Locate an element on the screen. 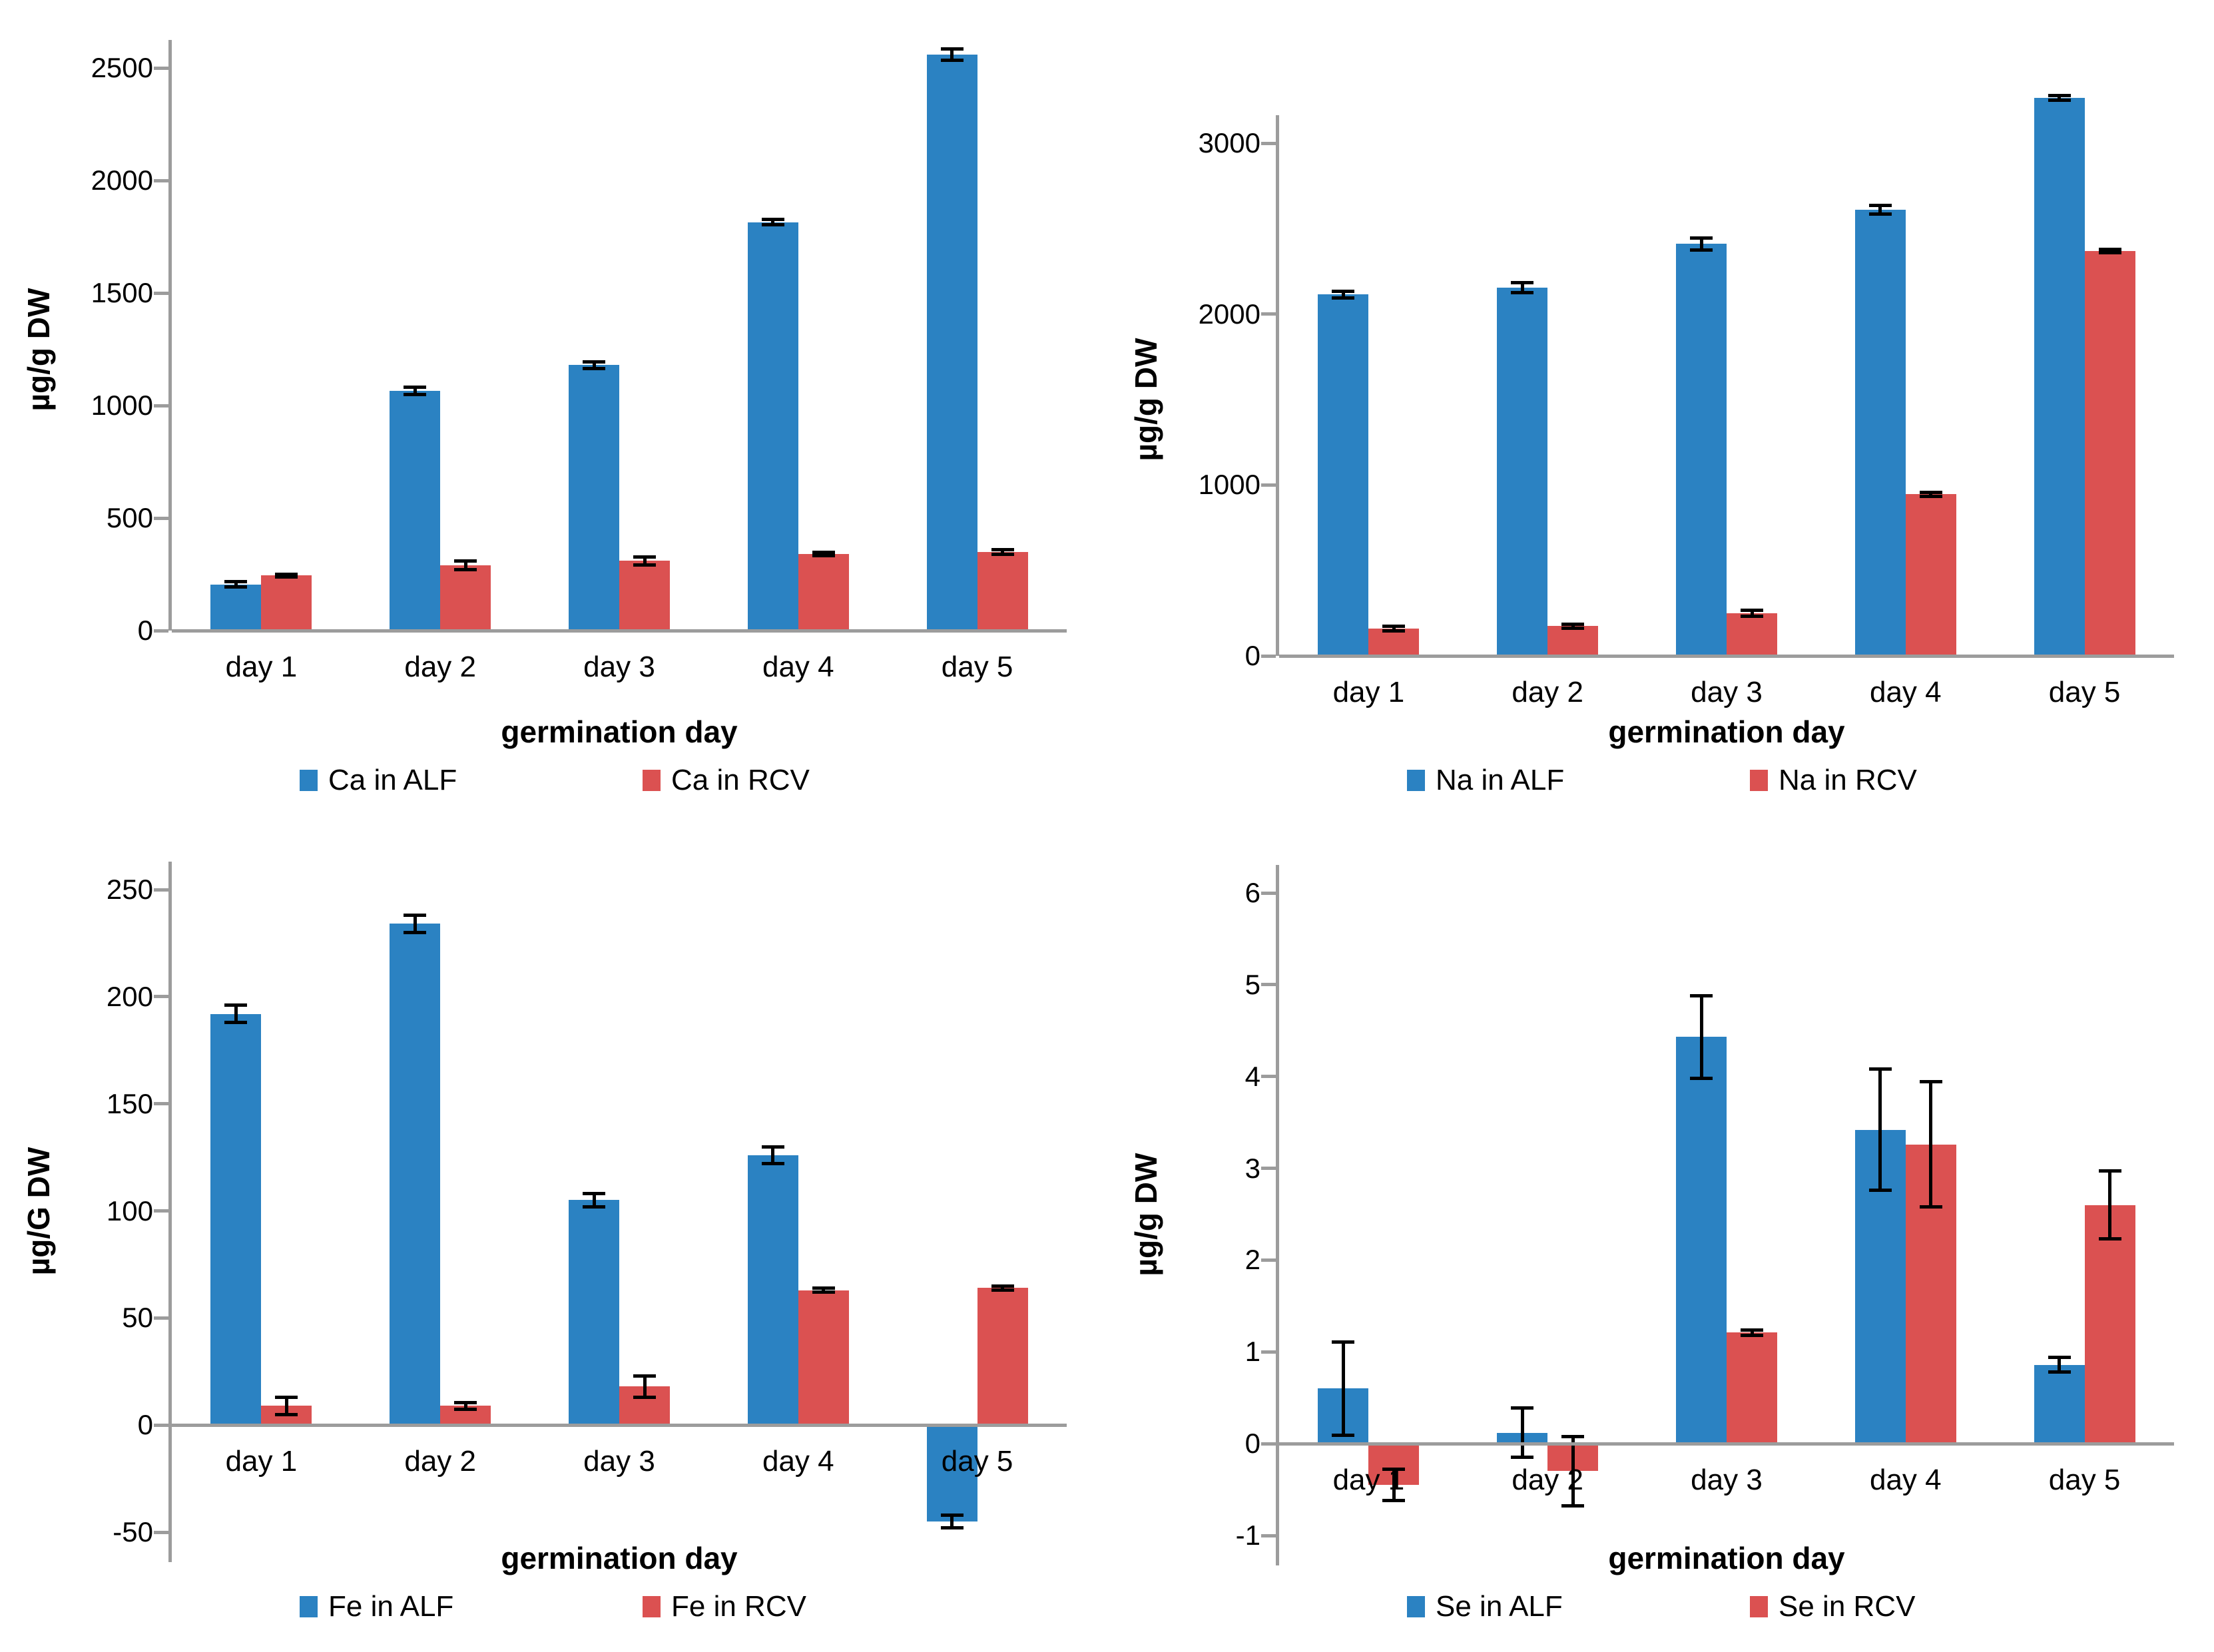 The height and width of the screenshot is (1652, 2214). legend-item-rcv: Fe in RCV is located at coordinates (725, 1606).